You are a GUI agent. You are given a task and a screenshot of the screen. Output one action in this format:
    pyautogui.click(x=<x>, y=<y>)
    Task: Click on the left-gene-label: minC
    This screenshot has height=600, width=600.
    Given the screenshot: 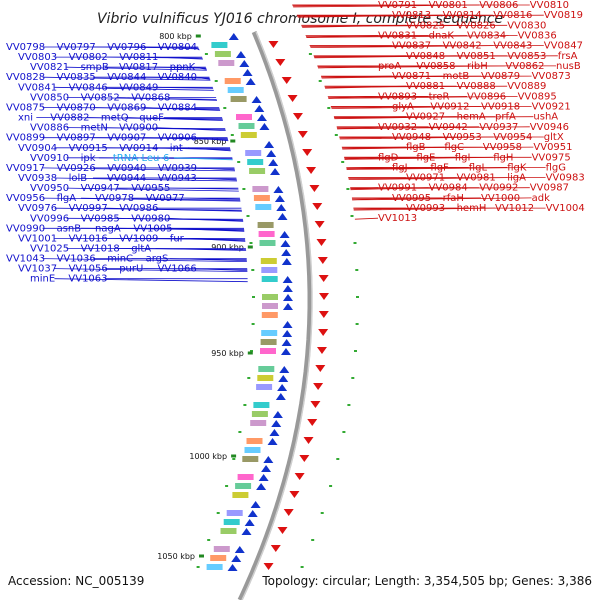 What is the action you would take?
    pyautogui.click(x=120, y=259)
    